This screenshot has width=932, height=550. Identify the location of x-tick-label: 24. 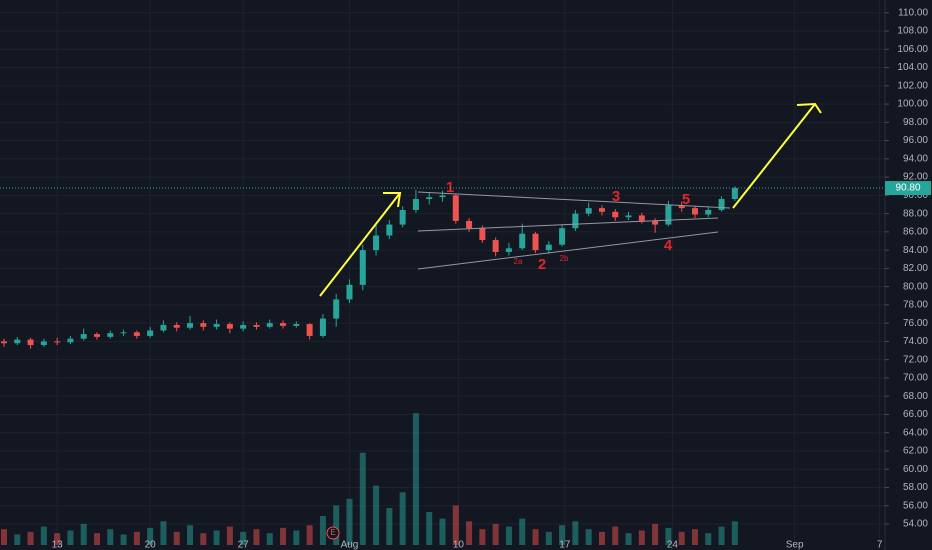
(673, 545).